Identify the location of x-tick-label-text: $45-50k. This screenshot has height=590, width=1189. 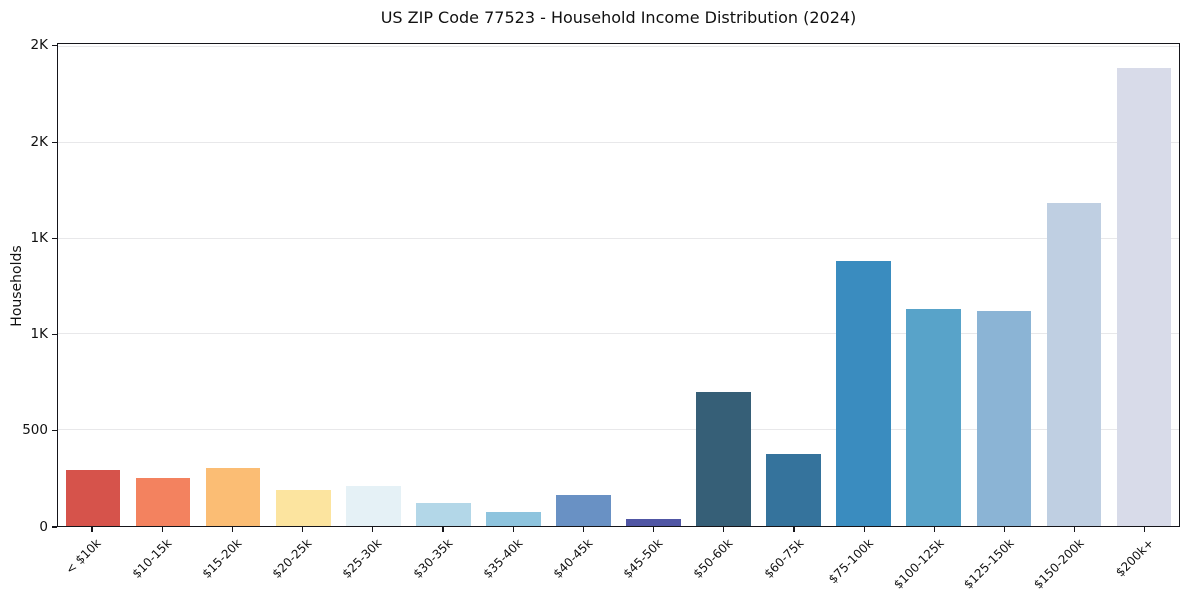
(643, 558).